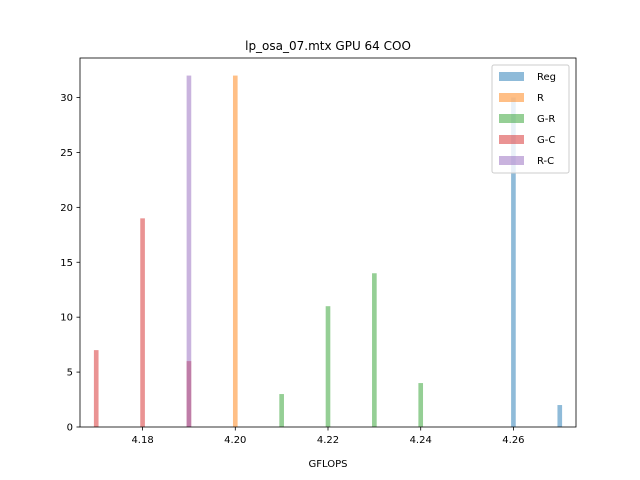 Image resolution: width=640 pixels, height=480 pixels. Describe the element at coordinates (540, 98) in the screenshot. I see `legend-label-r: R` at that location.